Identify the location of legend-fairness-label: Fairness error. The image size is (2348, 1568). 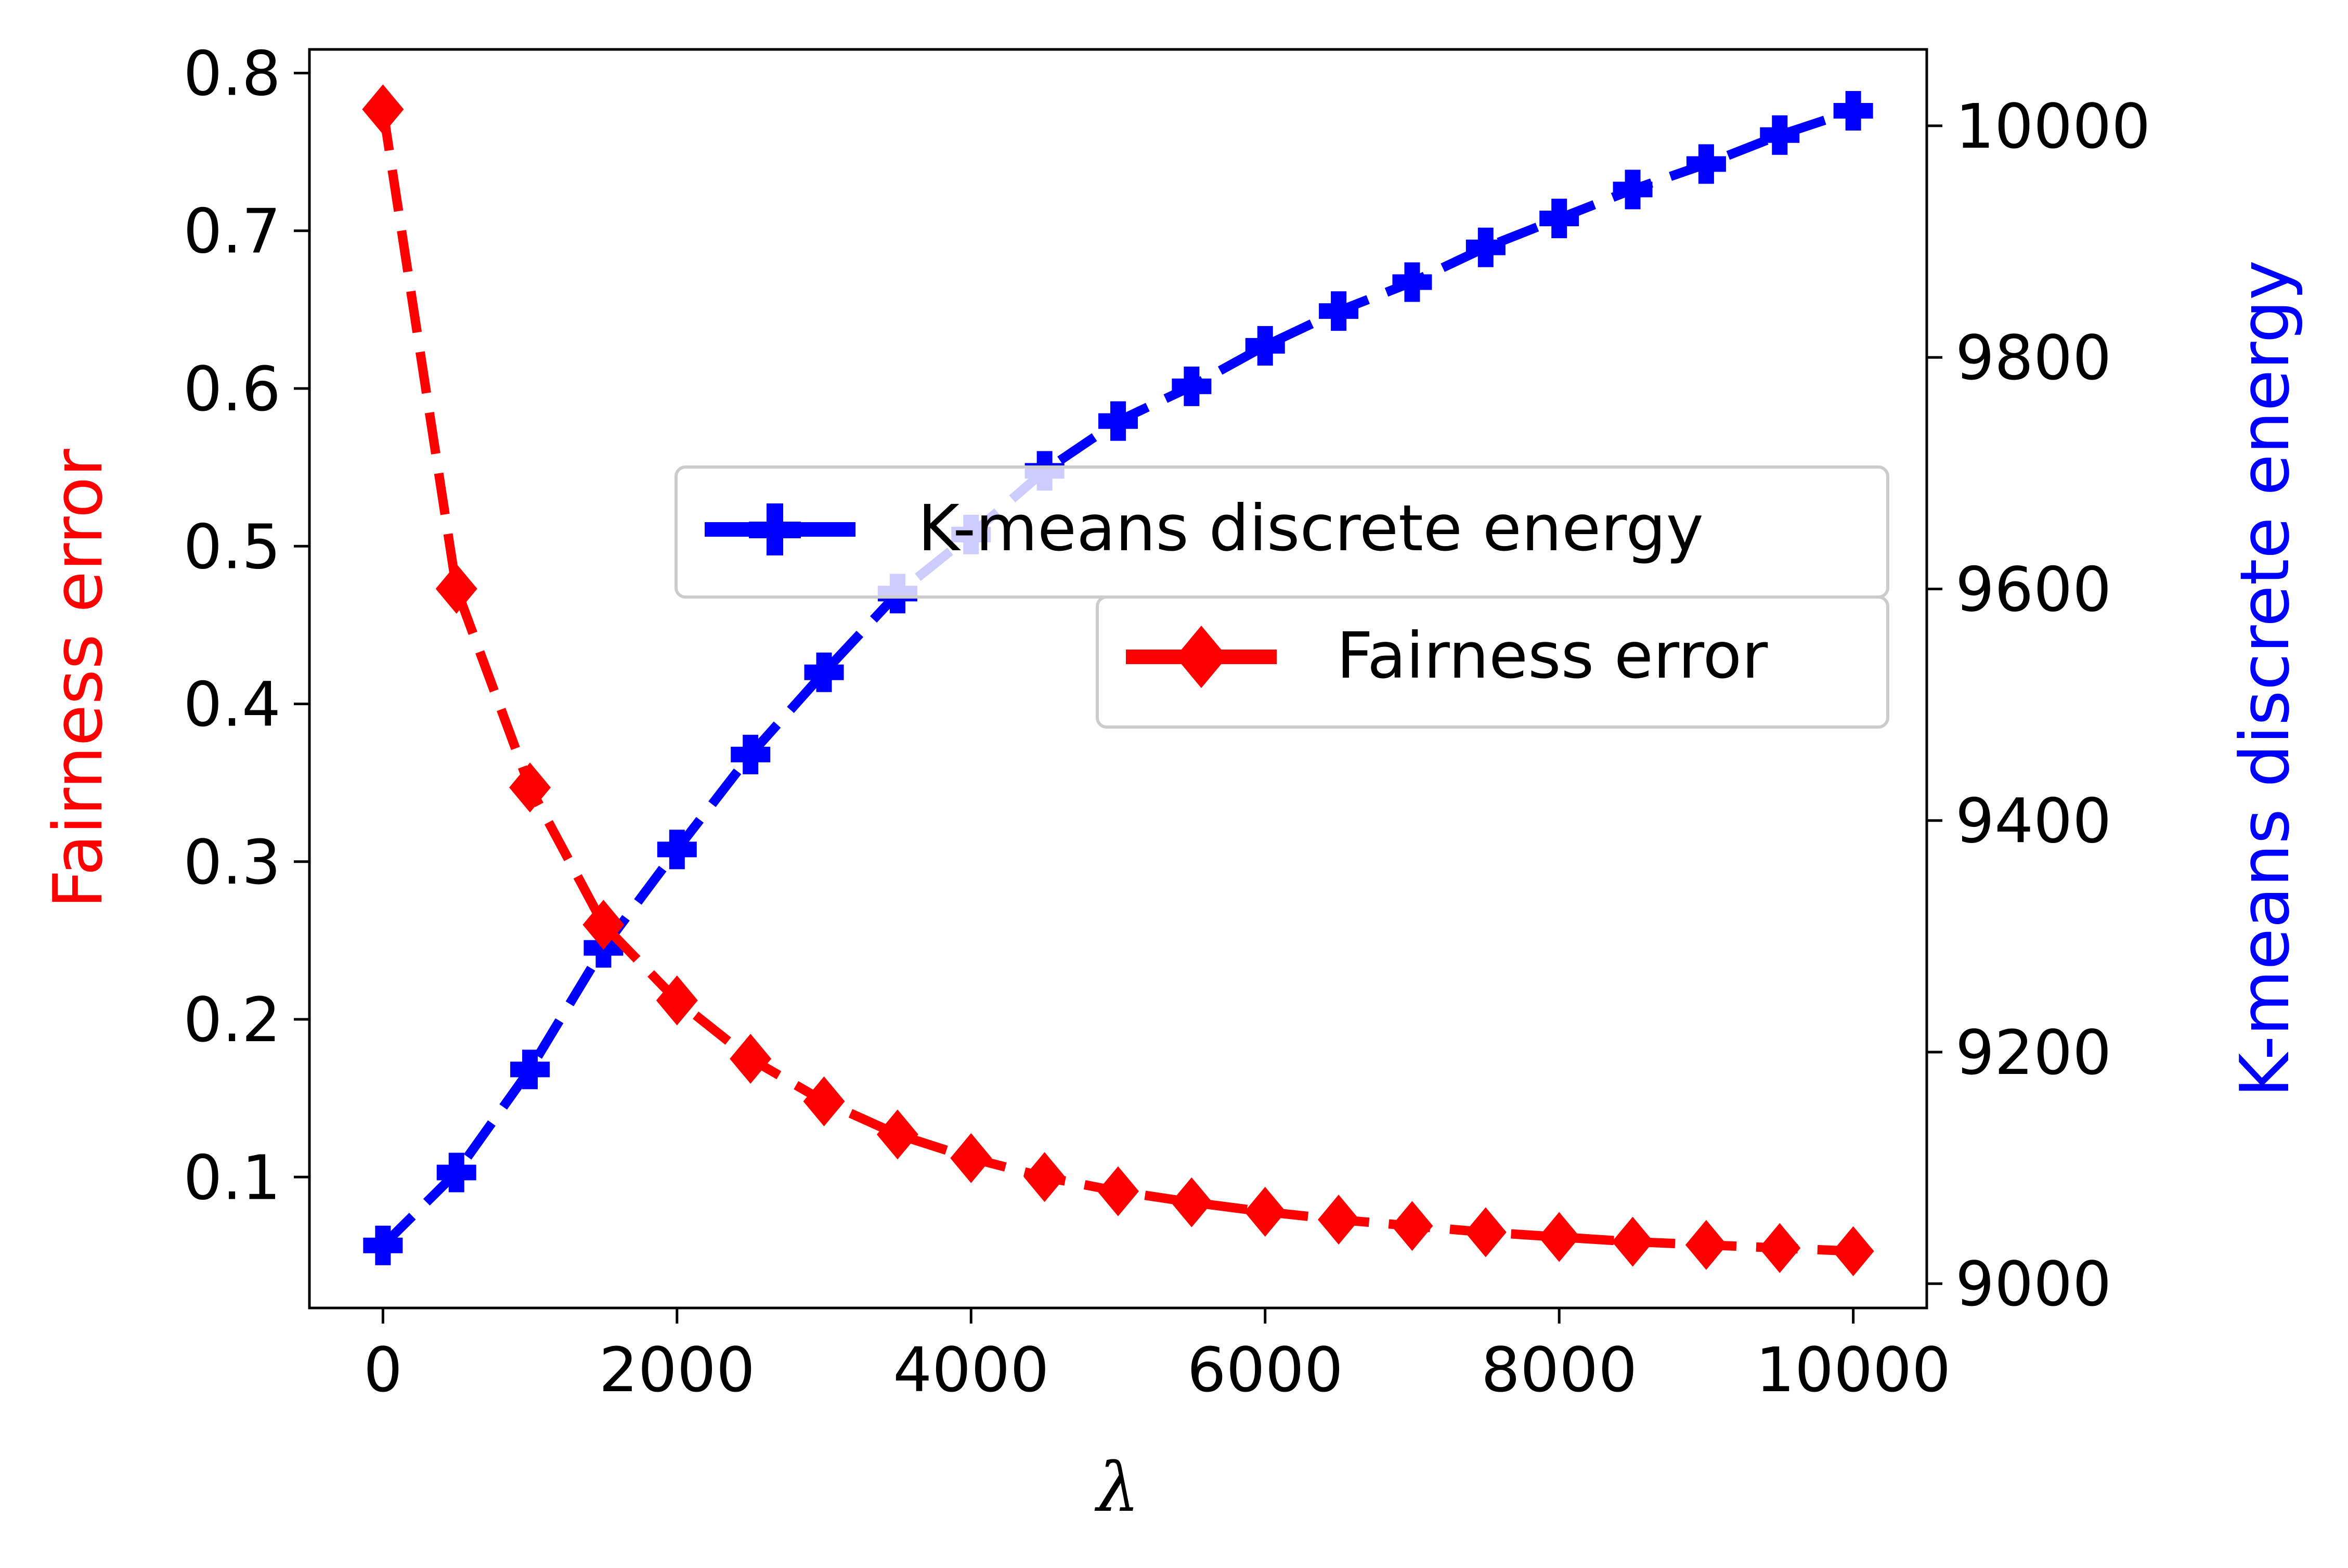
(1552, 656).